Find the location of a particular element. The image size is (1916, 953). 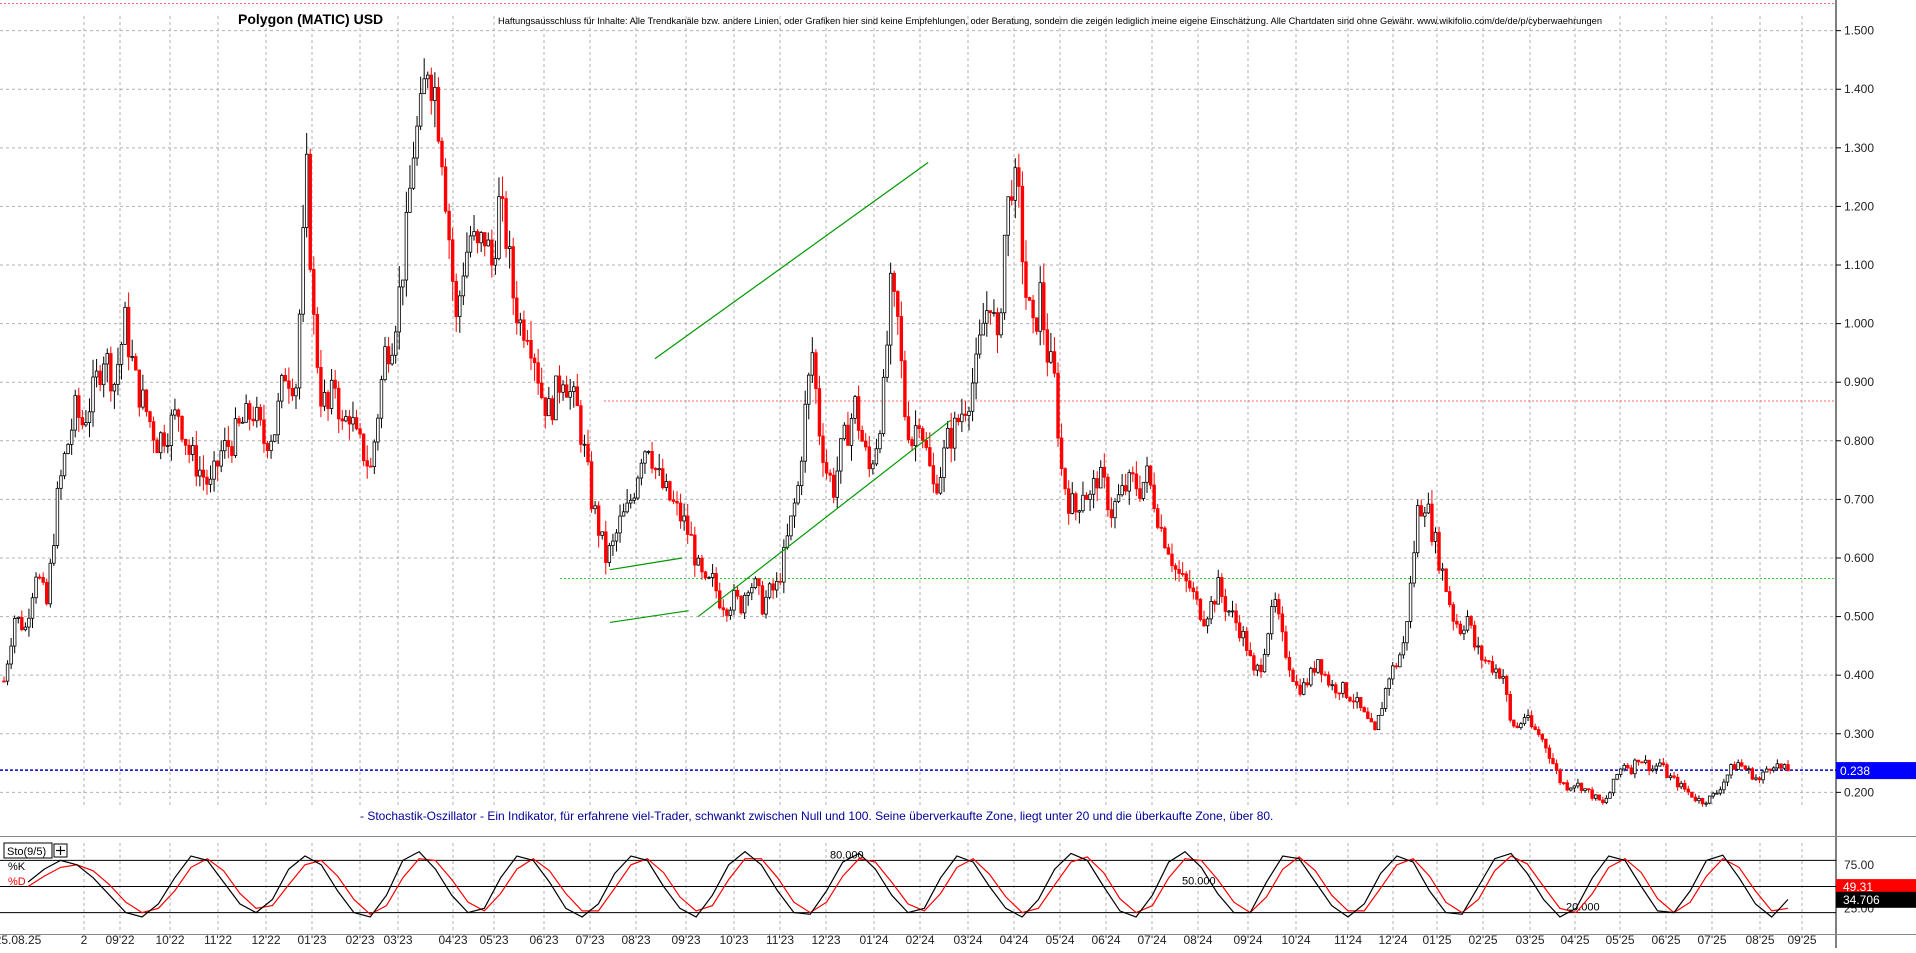

oscillator-expand-icon is located at coordinates (60, 850).